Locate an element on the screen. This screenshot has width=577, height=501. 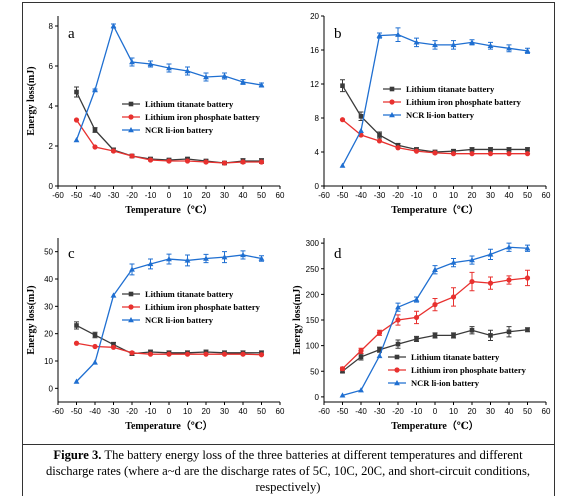
y-tick-label: 250 is located at coordinates (313, 269).